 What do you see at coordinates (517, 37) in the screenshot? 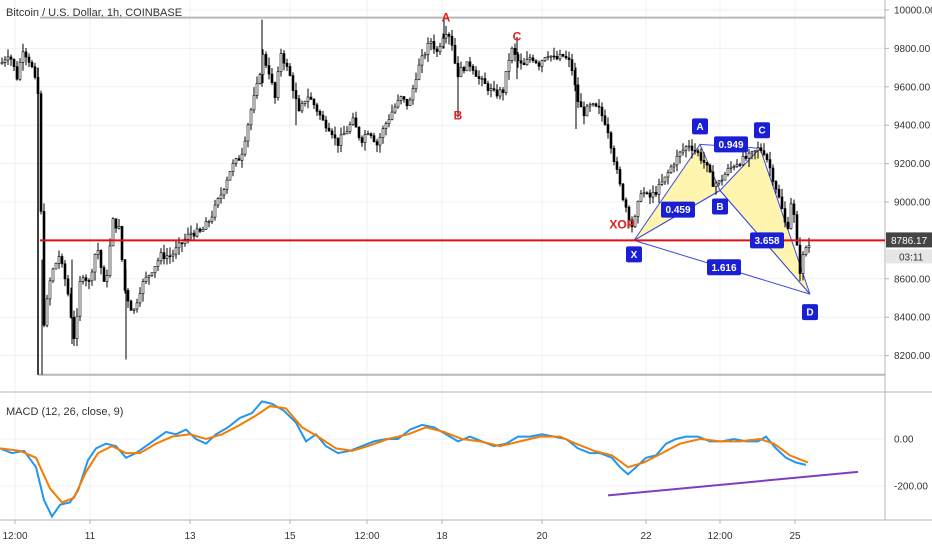
I see `abc-label: C` at bounding box center [517, 37].